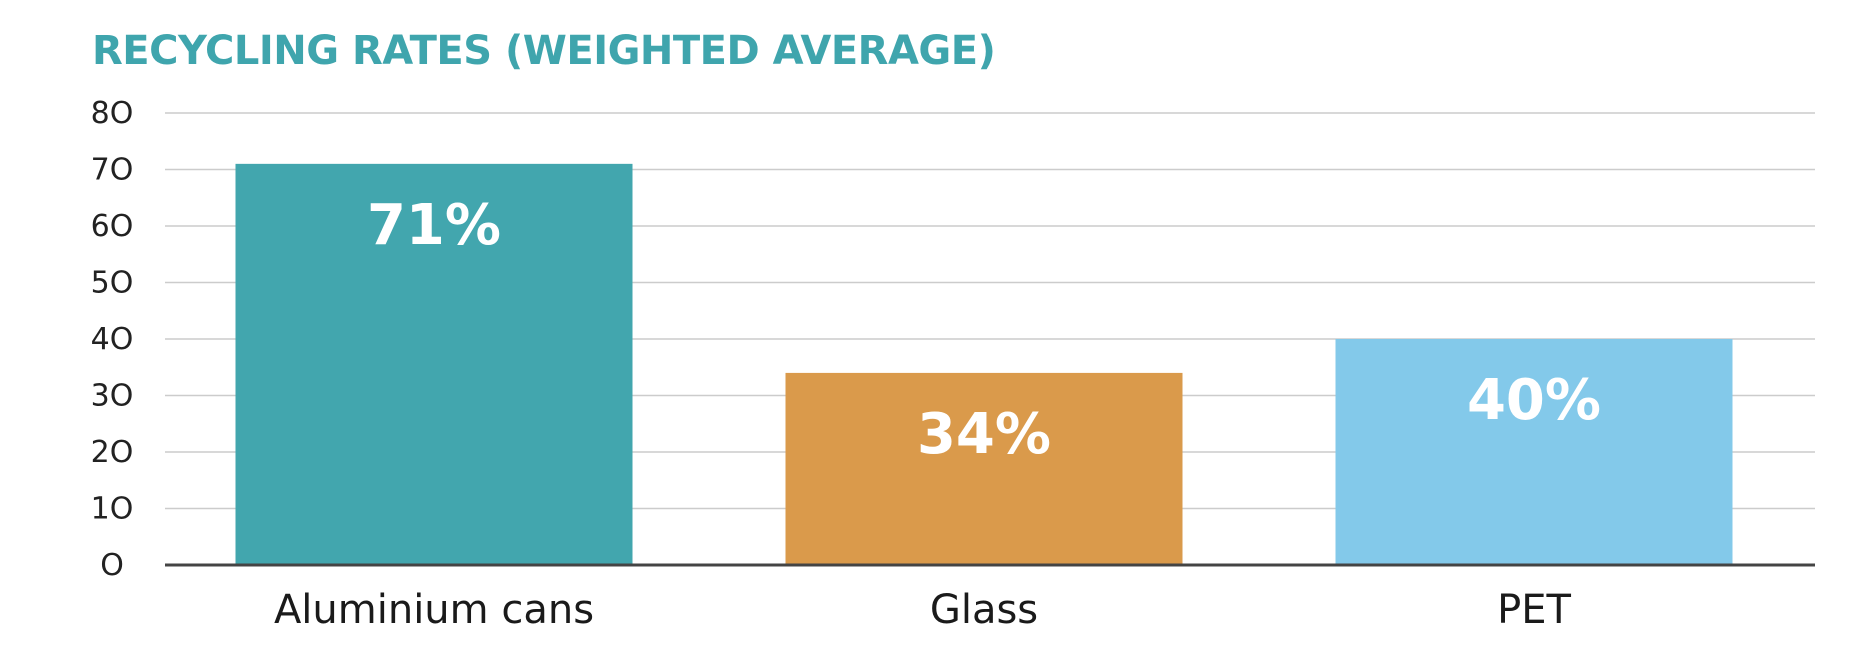 The width and height of the screenshot is (1864, 667). What do you see at coordinates (434, 225) in the screenshot?
I see `data-label: 71%` at bounding box center [434, 225].